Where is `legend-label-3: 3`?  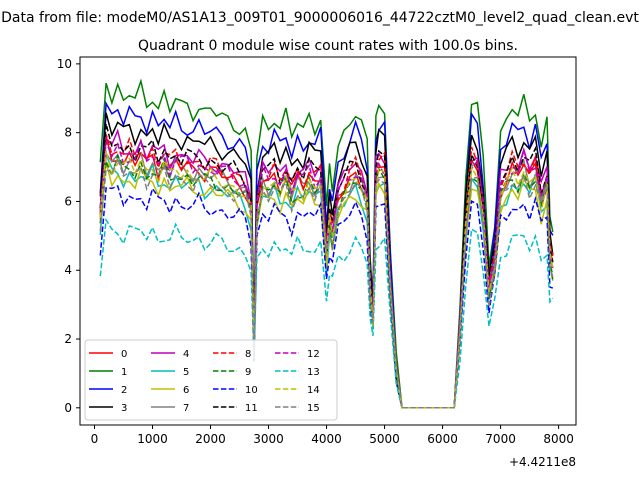 legend-label-3: 3 is located at coordinates (124, 408).